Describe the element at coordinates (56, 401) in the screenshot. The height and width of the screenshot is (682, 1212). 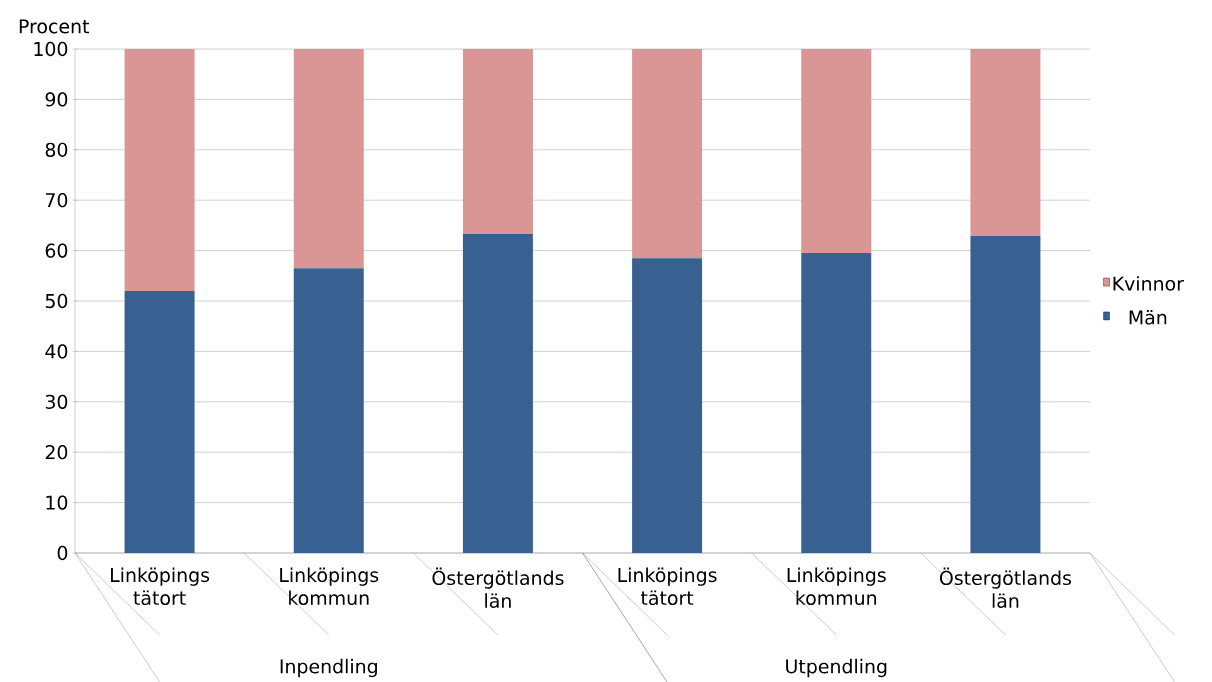
I see `y-tick-label: 30` at that location.